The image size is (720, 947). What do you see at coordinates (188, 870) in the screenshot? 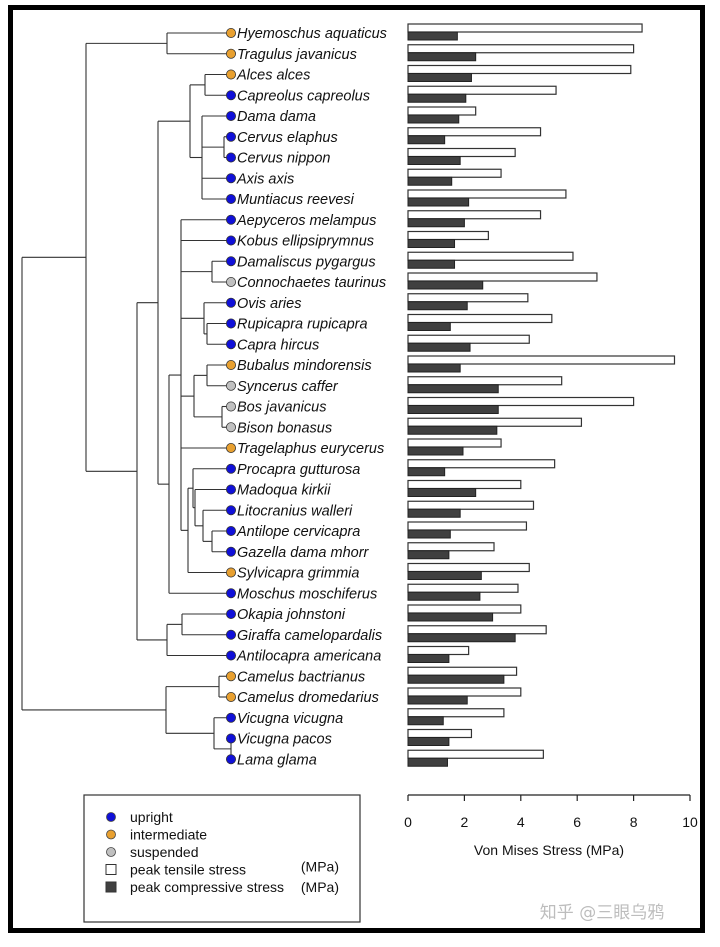
I see `legend-label: peak tensile stress` at bounding box center [188, 870].